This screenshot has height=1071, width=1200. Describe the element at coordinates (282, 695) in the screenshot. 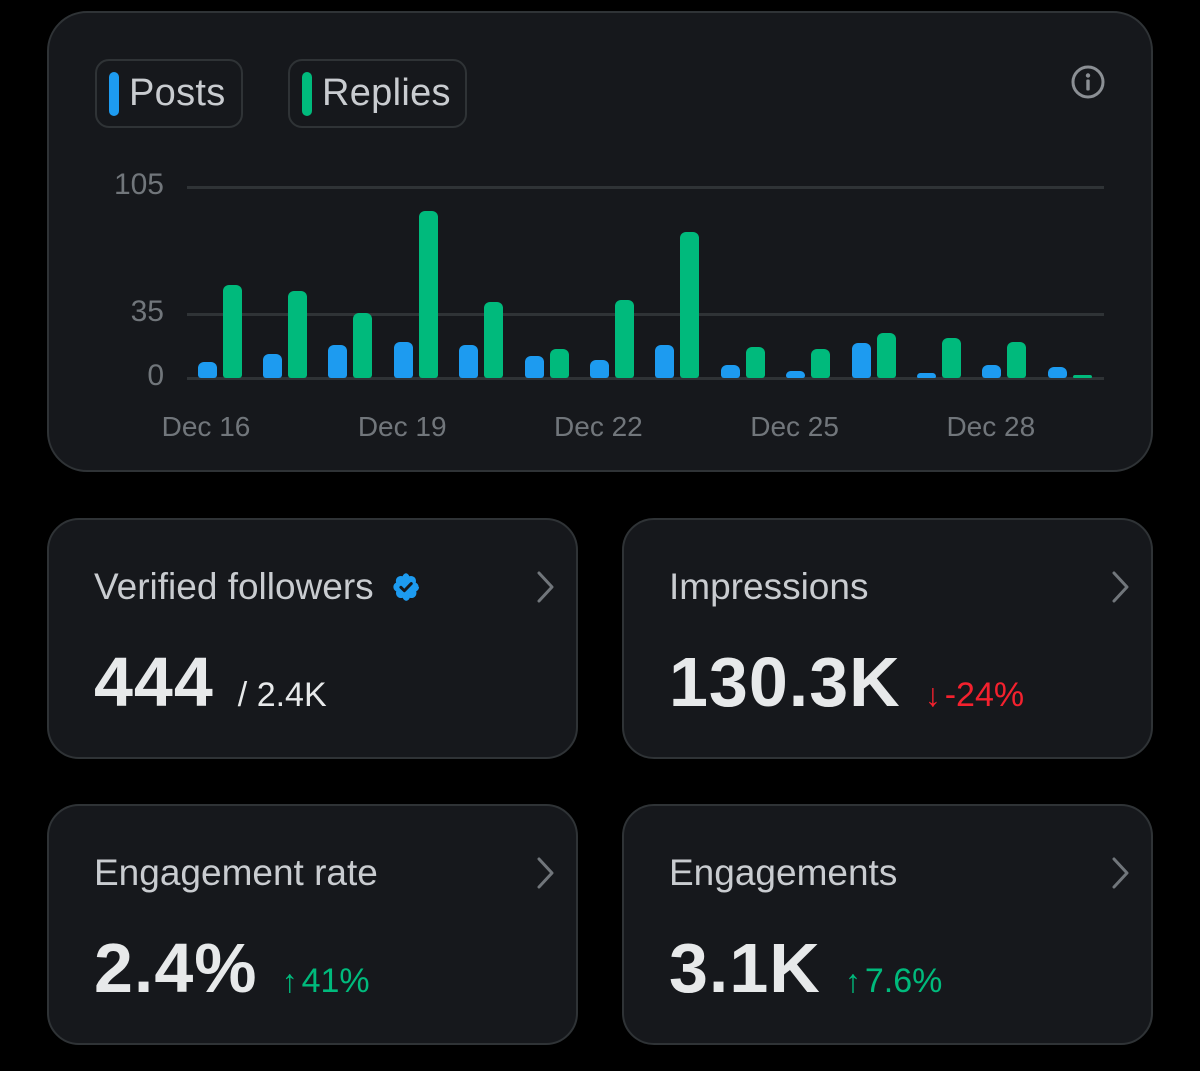

I see `total-followers-value: / 2.4K` at that location.